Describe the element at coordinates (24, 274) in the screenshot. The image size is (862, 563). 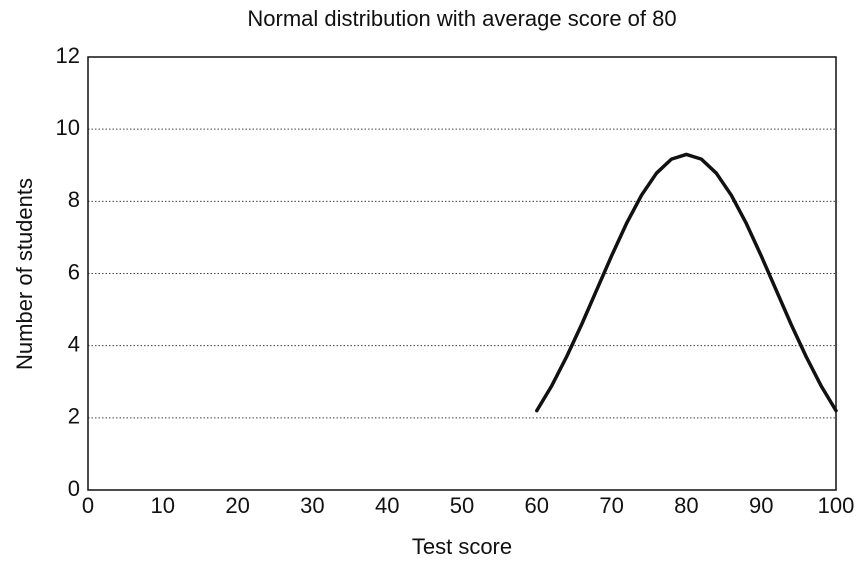
I see `y-axis-label: Number of students` at that location.